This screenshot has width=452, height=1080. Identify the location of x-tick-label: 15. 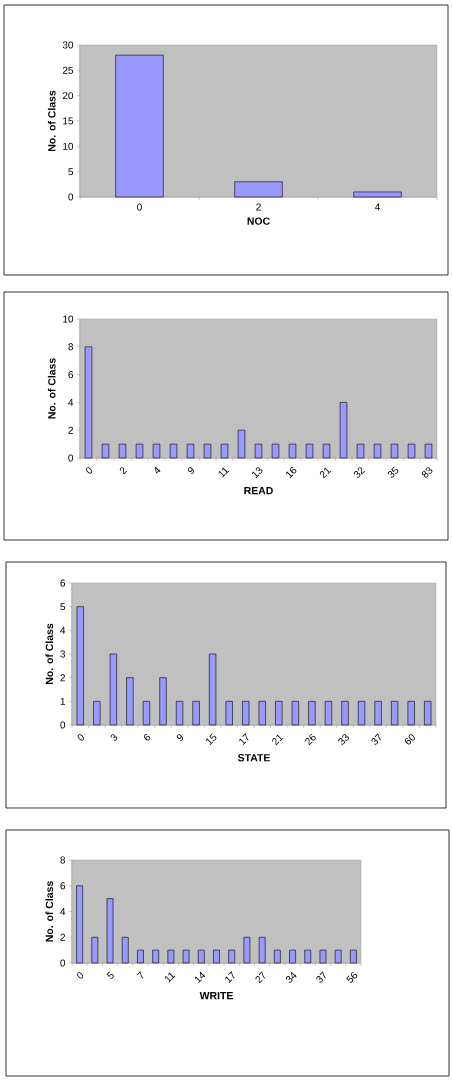
(211, 739).